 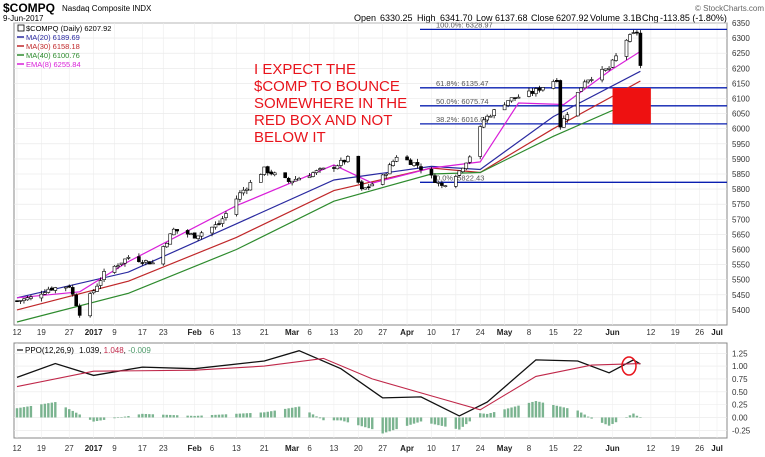 What do you see at coordinates (740, 353) in the screenshot?
I see `ppo-y-tick-label: 1.25` at bounding box center [740, 353].